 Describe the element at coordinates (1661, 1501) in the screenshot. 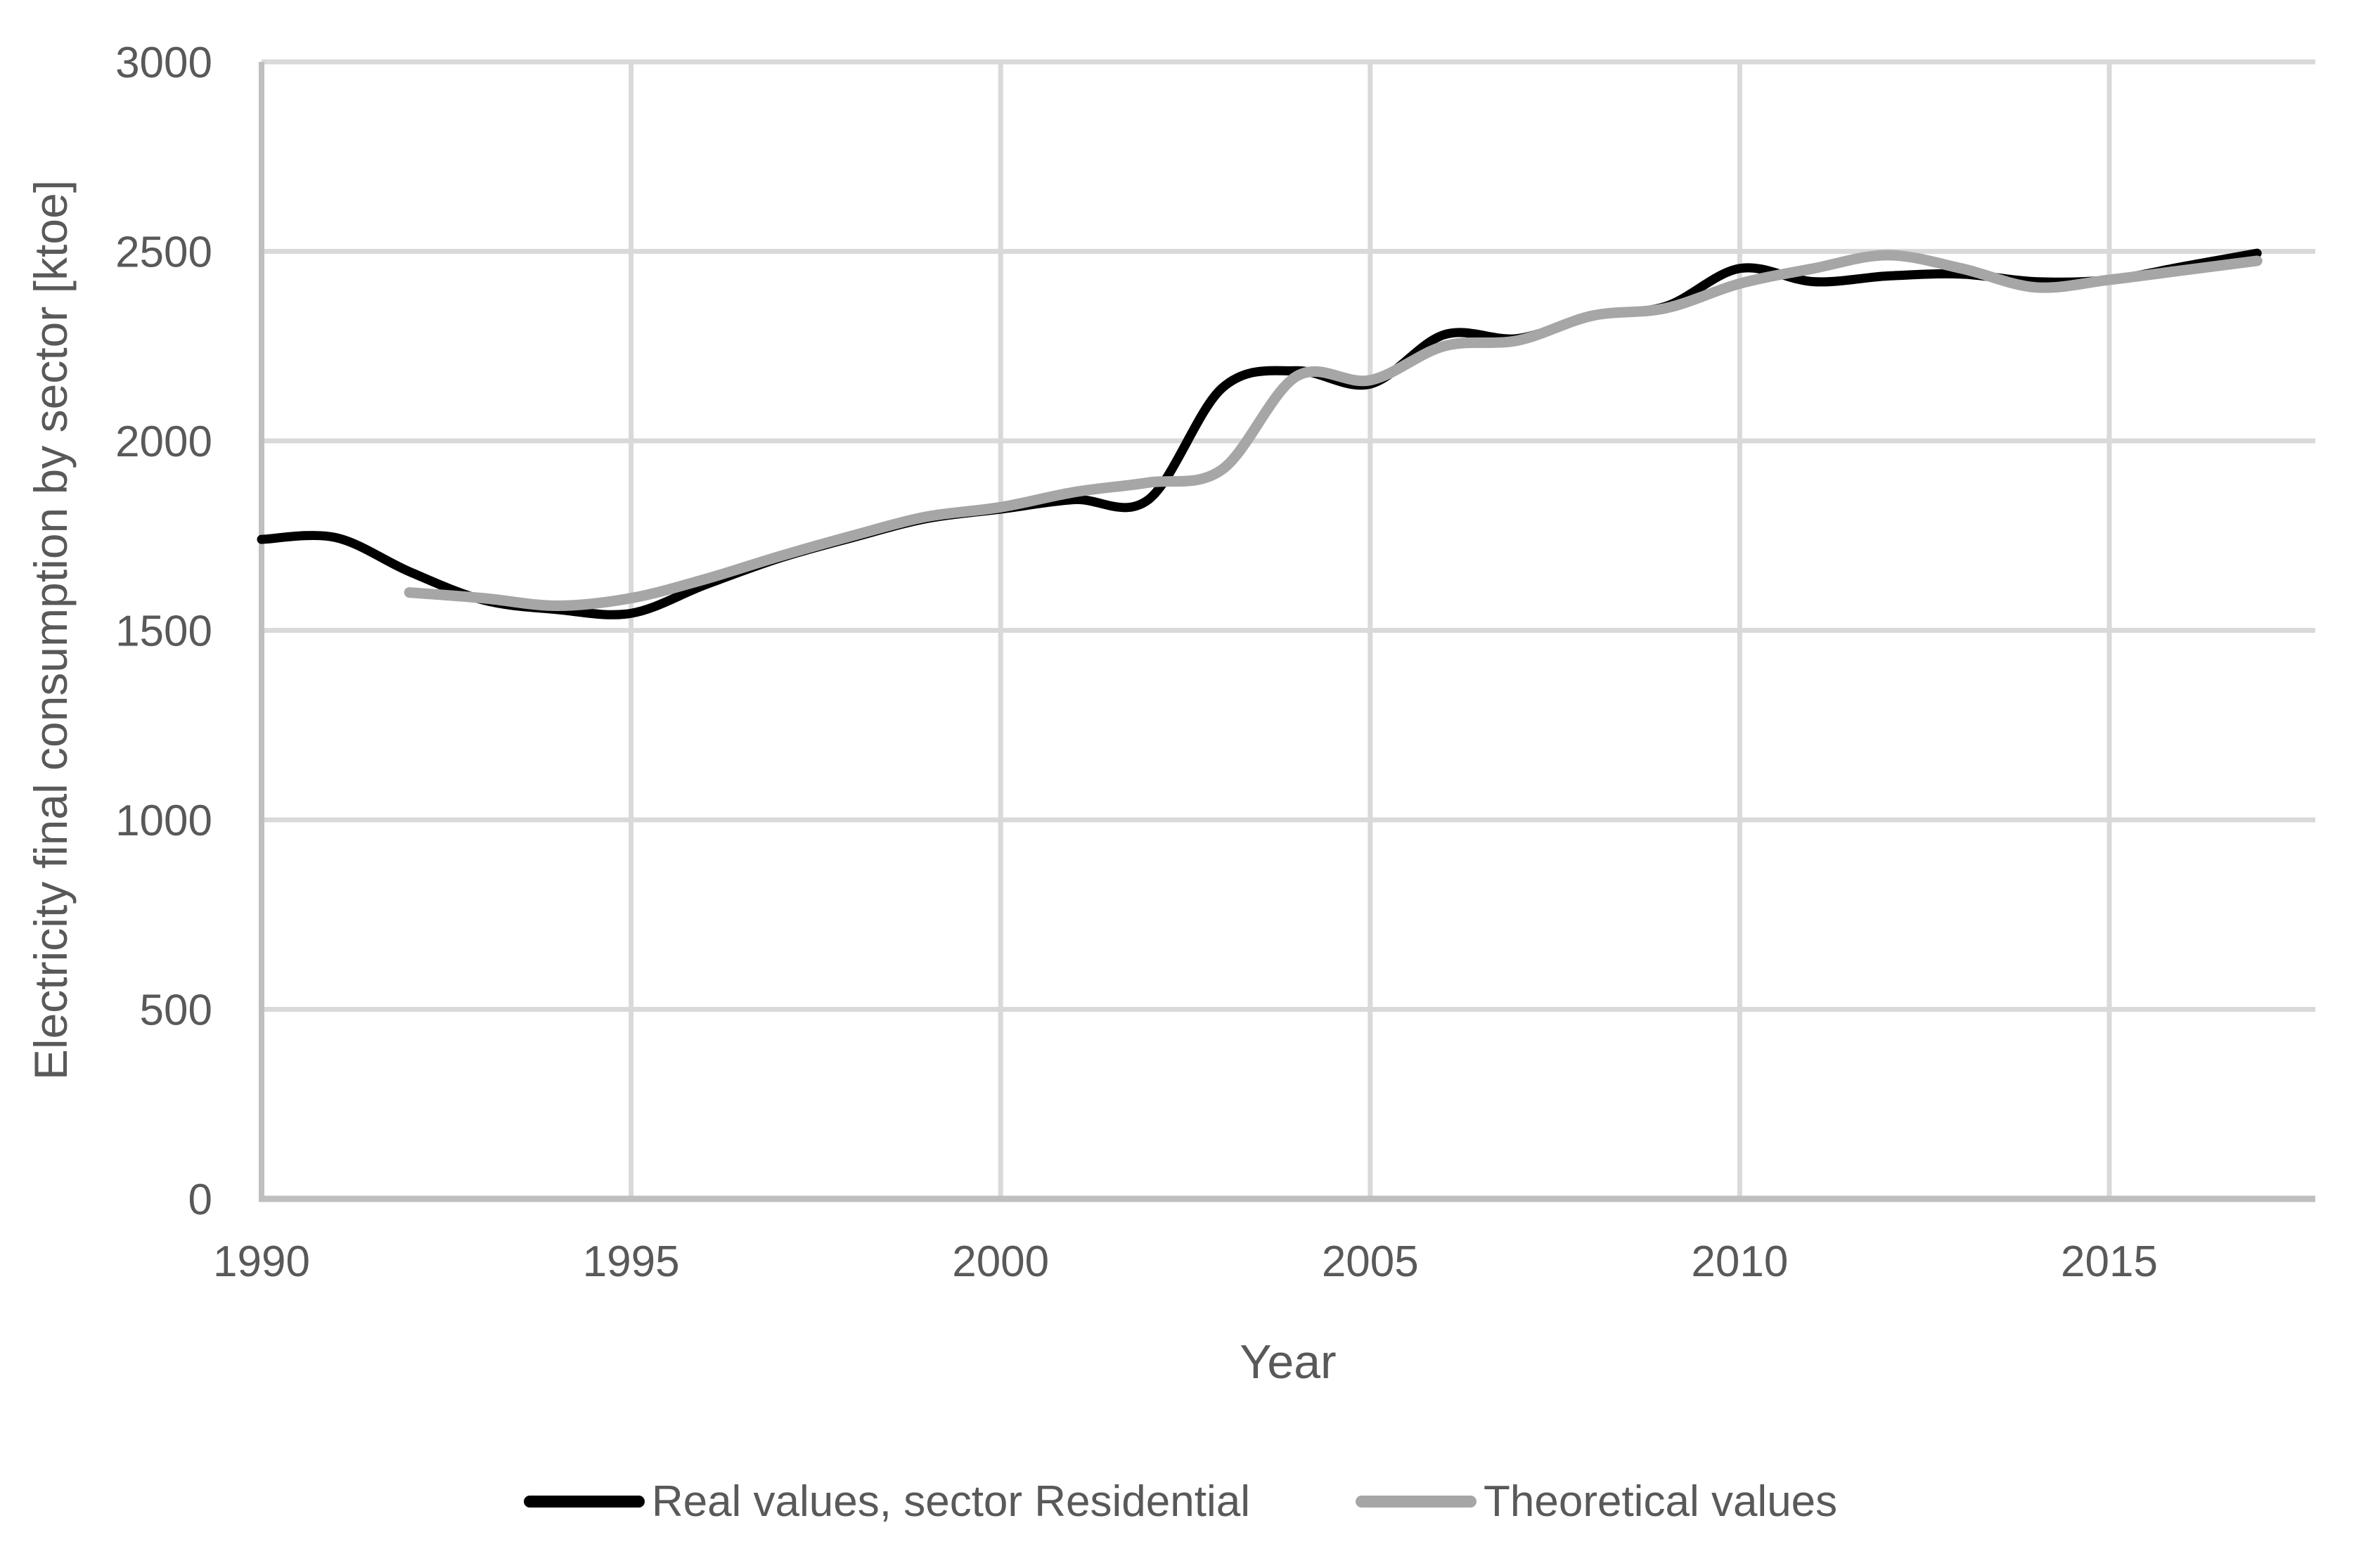

I see `legend-label-theoretical-values: Theoretical values` at that location.